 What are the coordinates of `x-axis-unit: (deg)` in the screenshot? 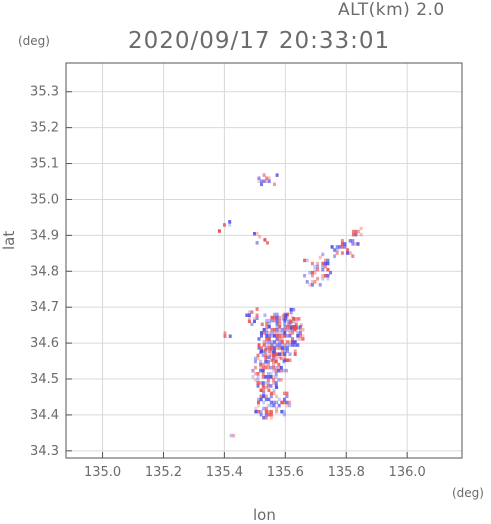 It's located at (468, 493).